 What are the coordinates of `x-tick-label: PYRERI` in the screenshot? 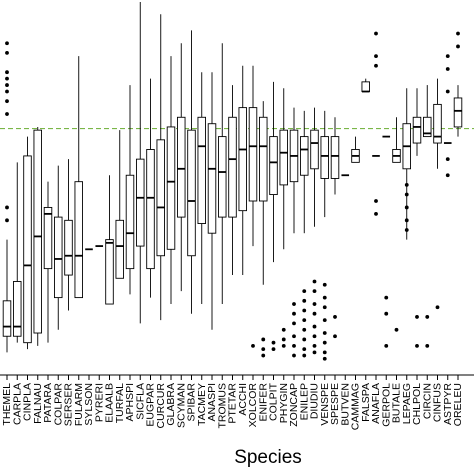 It's located at (99, 402).